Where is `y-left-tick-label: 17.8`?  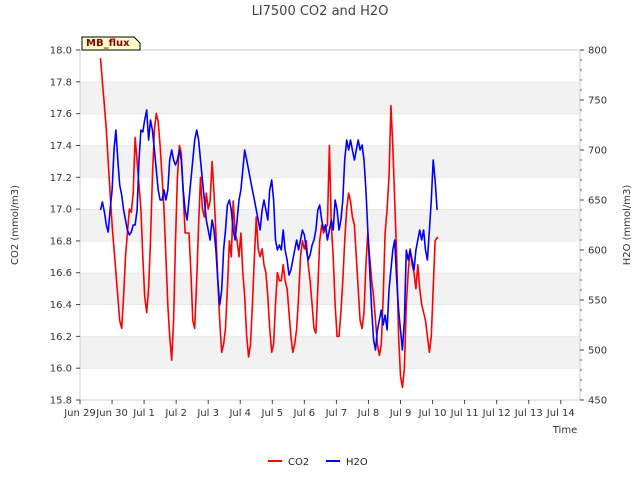
y-left-tick-label: 17.8 is located at coordinates (61, 82).